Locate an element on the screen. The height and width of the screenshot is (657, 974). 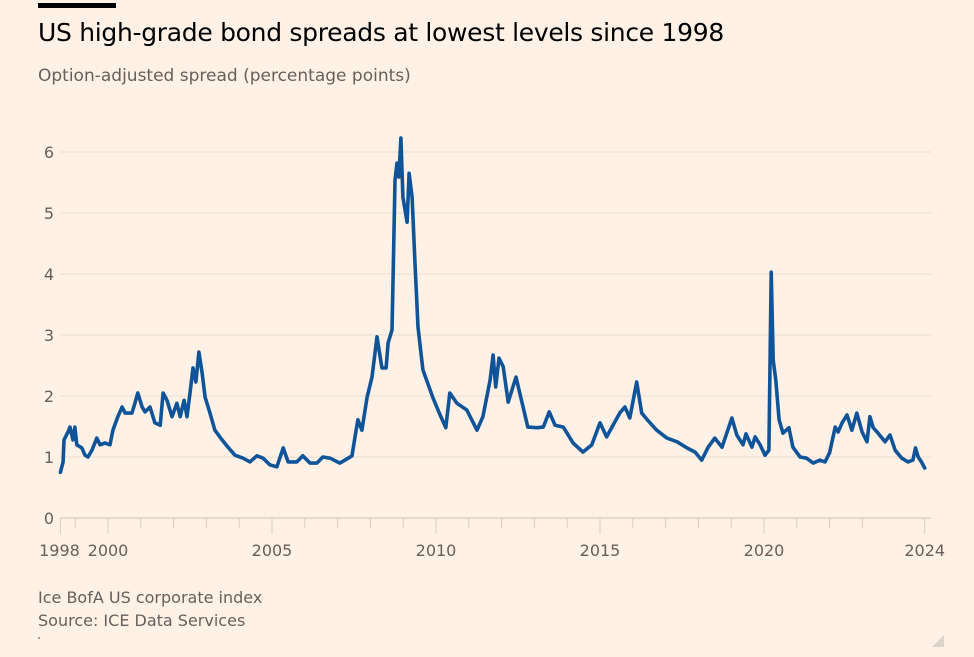
y-tick-label: 4 is located at coordinates (49, 274).